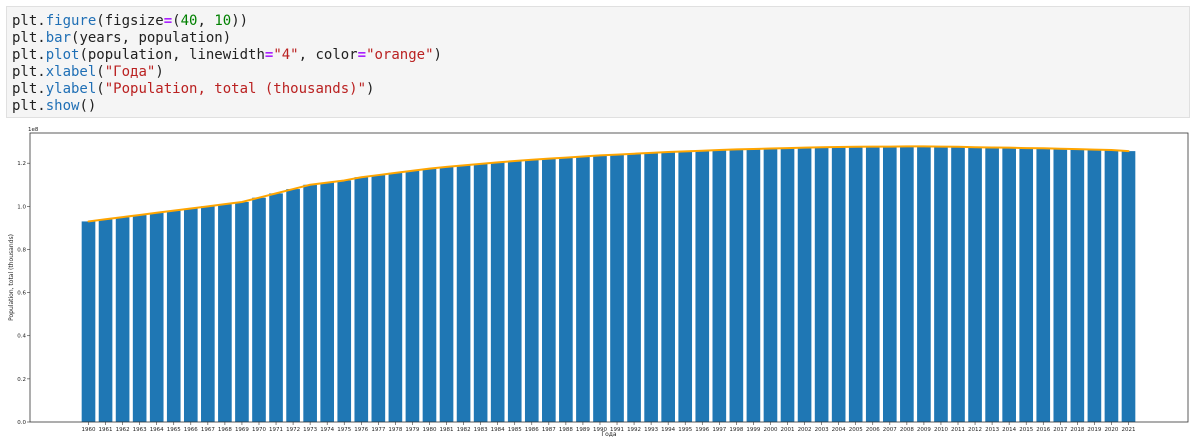 The image size is (1196, 438). I want to click on x-tick-label: 2006, so click(873, 430).